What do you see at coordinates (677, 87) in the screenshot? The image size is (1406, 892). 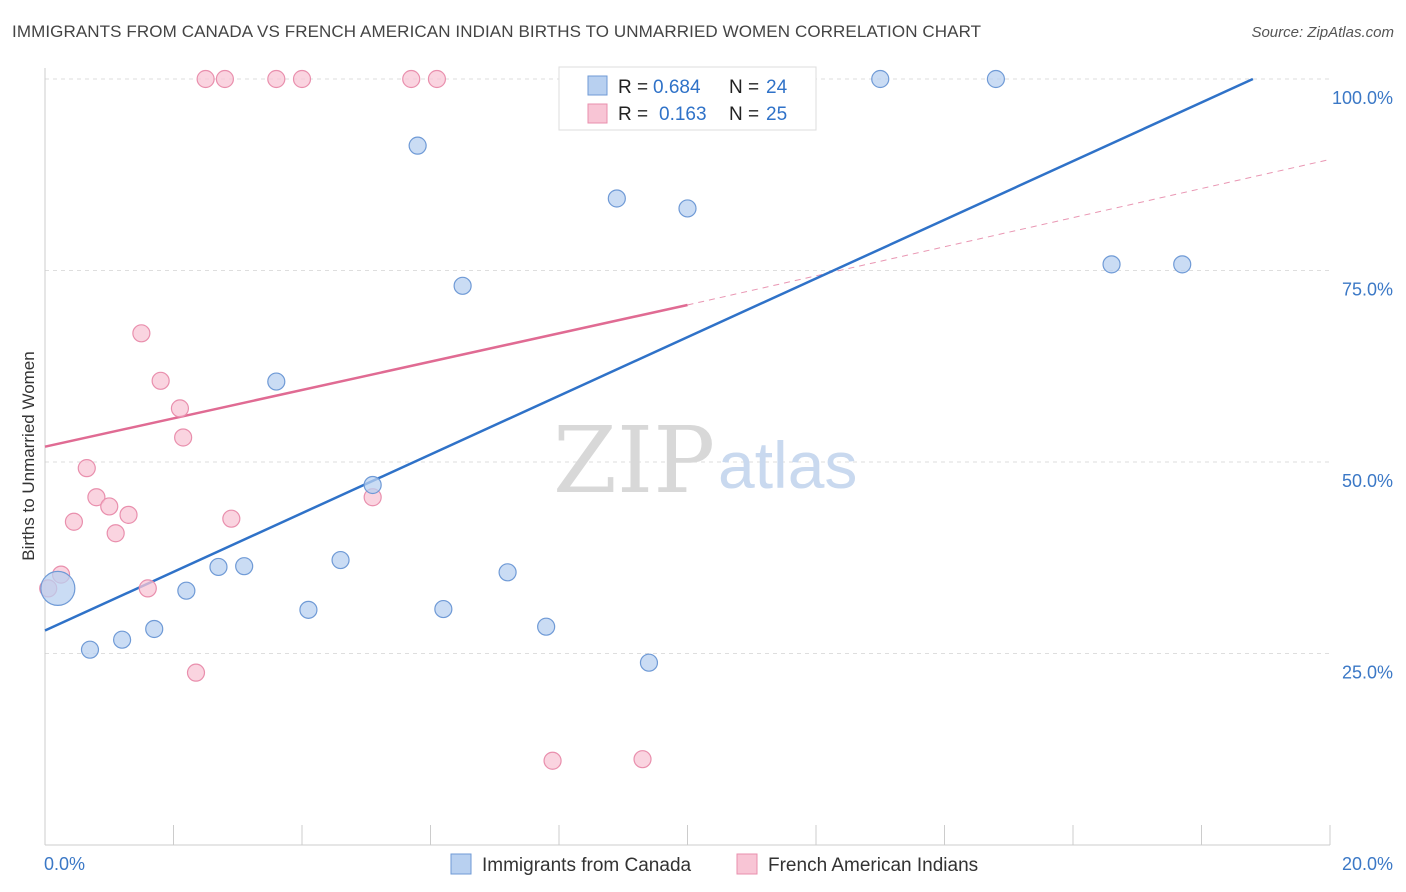 I see `legend-r-value-1: 0.684` at bounding box center [677, 87].